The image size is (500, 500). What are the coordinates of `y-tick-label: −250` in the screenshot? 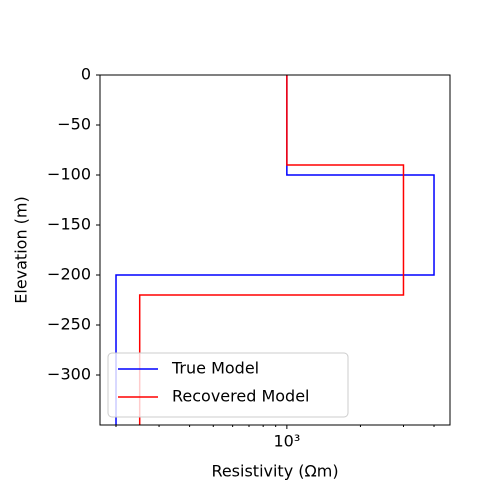 It's located at (69, 324).